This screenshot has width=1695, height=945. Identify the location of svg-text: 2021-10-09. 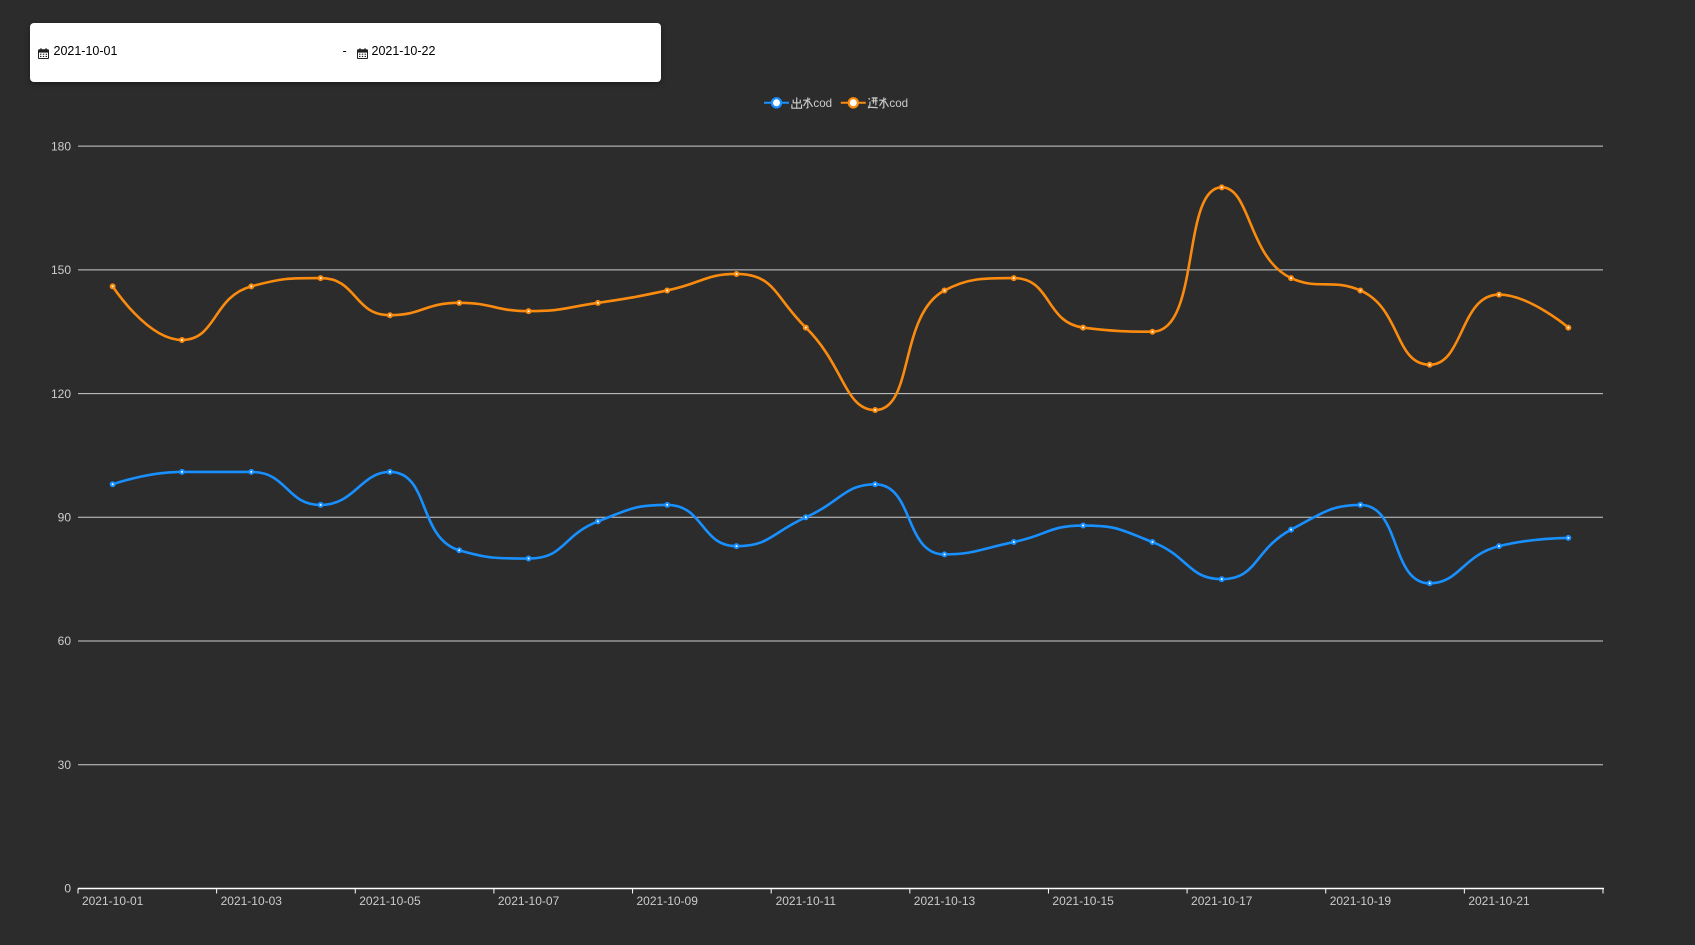
(668, 901).